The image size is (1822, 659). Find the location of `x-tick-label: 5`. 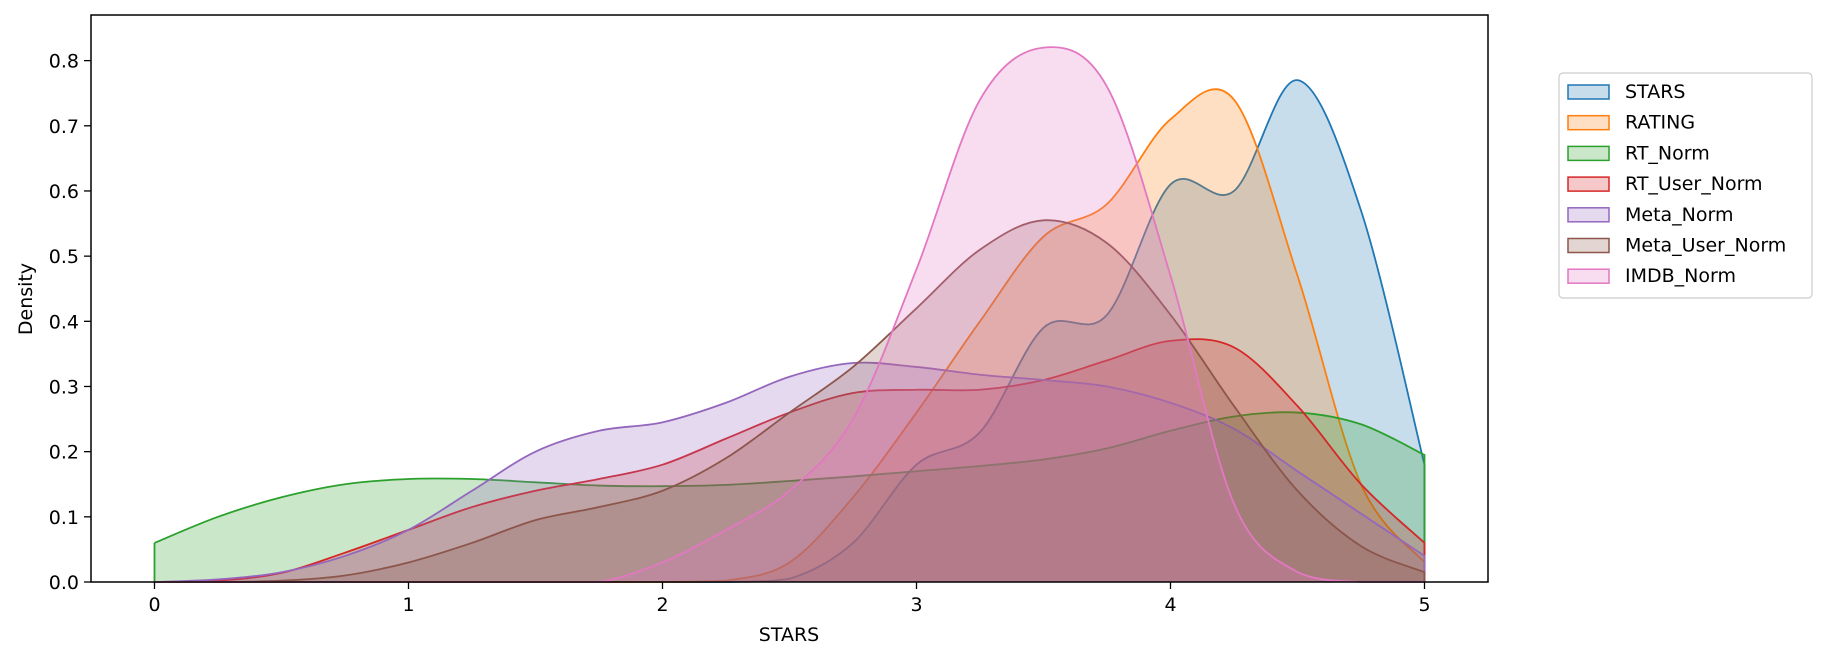

x-tick-label: 5 is located at coordinates (1424, 605).